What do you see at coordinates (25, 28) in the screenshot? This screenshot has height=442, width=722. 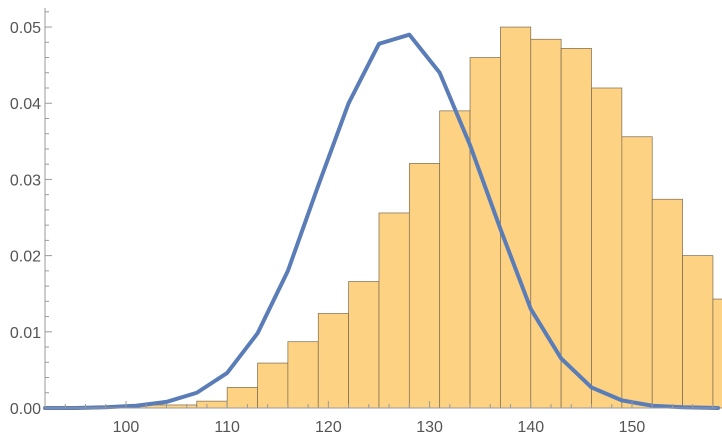 I see `y-tick-label: 0.05` at bounding box center [25, 28].